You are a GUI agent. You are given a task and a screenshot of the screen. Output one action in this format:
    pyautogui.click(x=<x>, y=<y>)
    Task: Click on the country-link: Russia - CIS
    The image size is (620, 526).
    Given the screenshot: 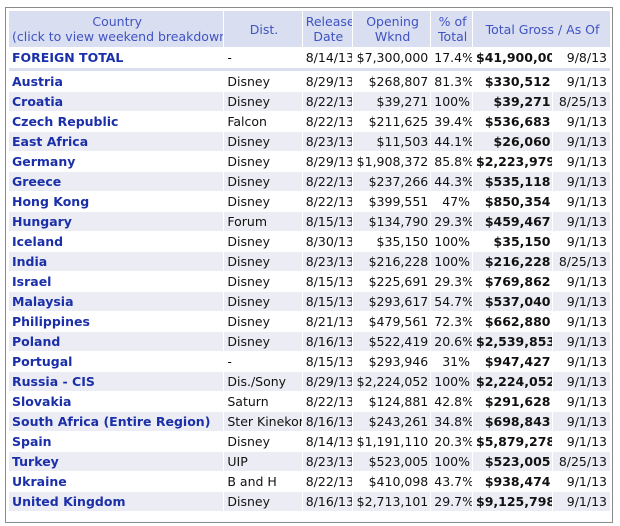 What is the action you would take?
    pyautogui.click(x=116, y=381)
    